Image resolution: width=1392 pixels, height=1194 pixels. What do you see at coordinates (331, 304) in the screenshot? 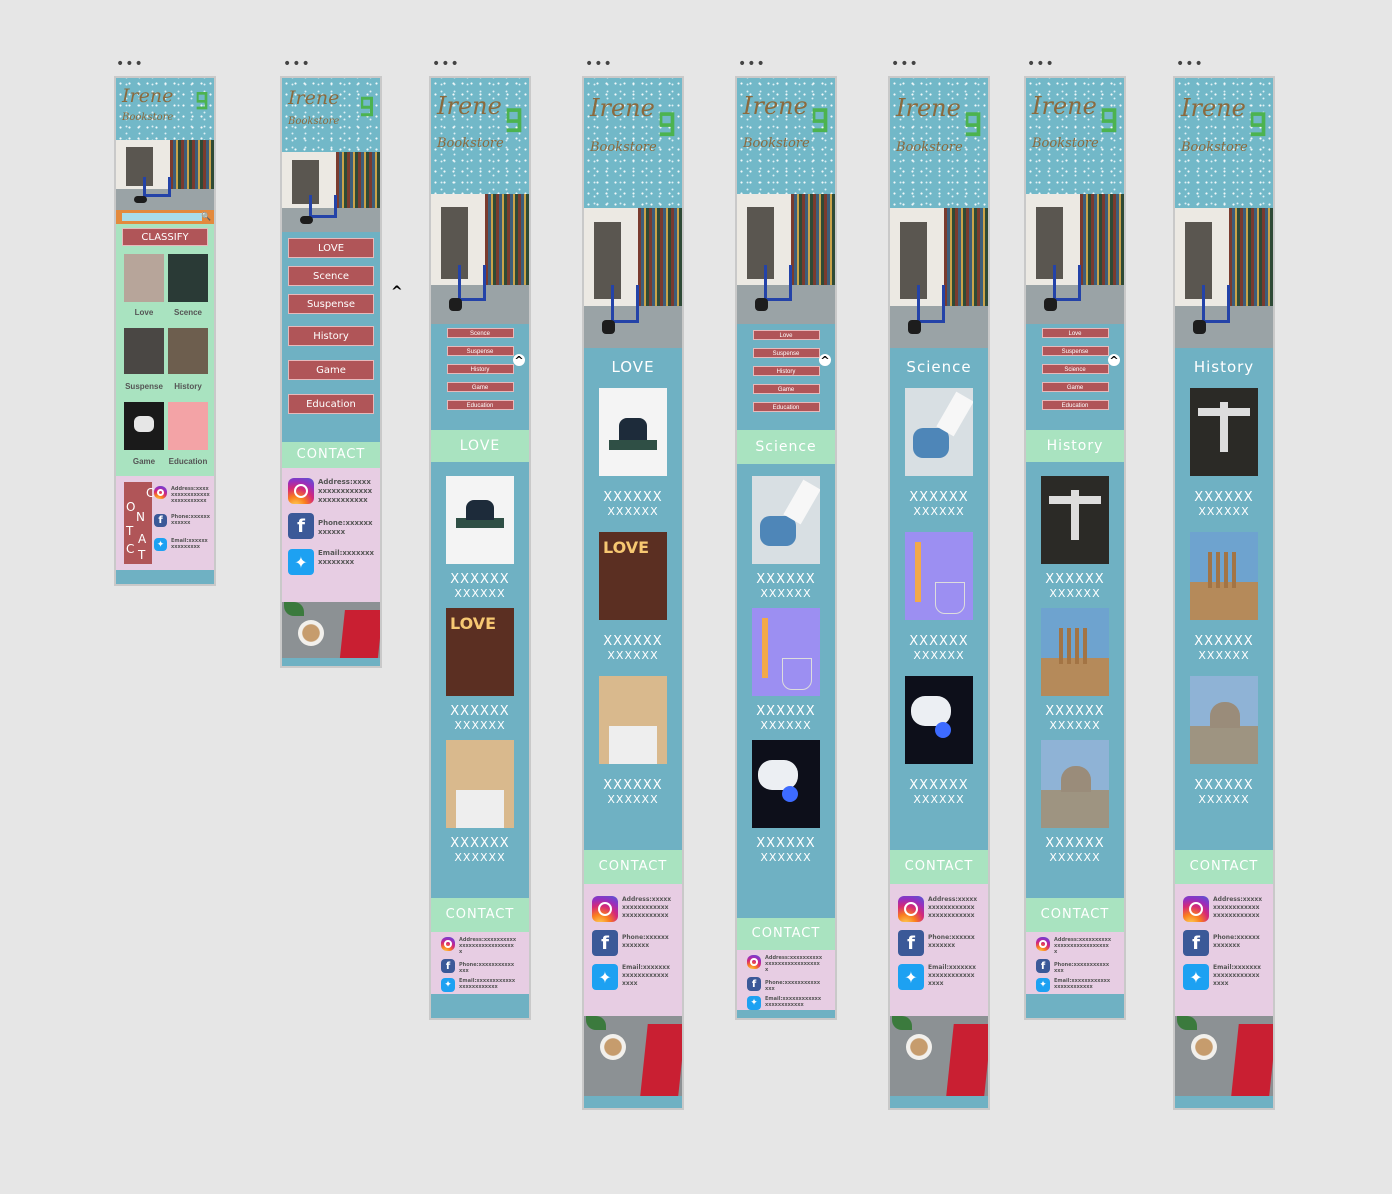
I see `menu-button-suspense: Suspense` at bounding box center [331, 304].